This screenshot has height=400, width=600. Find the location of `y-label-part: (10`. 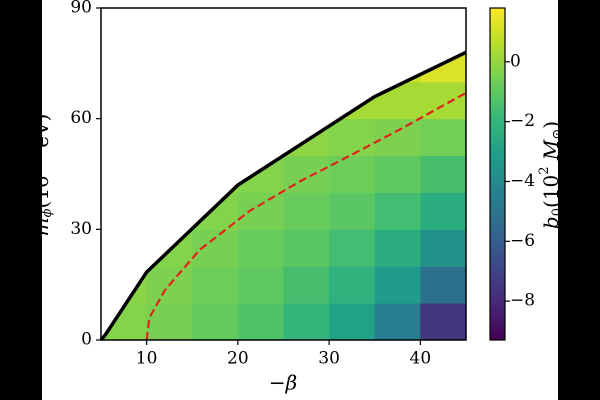

y-label-part: (10 is located at coordinates (41, 191).